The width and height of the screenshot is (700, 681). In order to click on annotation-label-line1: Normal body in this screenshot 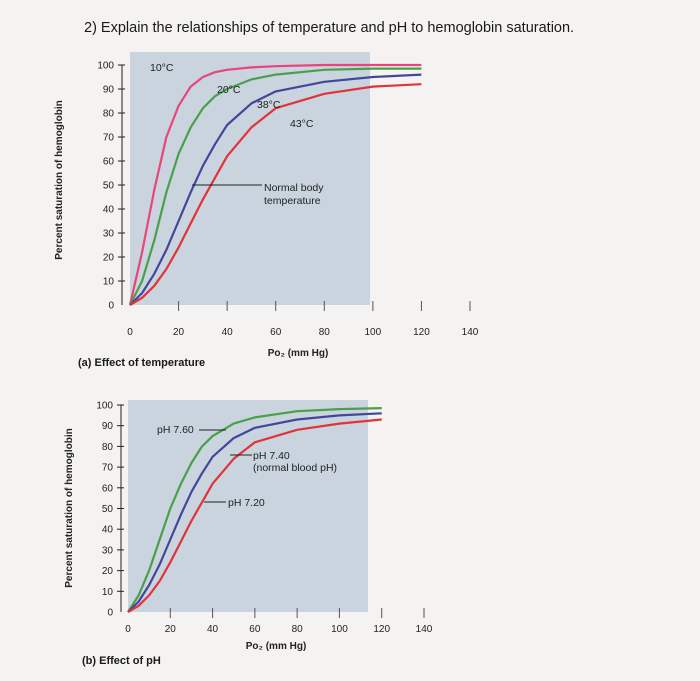, I will do `click(294, 188)`.